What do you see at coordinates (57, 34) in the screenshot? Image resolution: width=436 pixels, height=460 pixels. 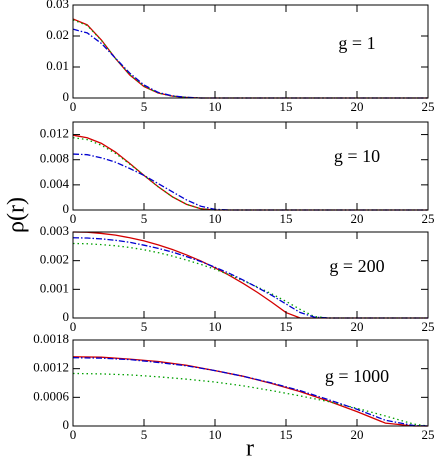 I see `y-tick-label: 0.02` at bounding box center [57, 34].